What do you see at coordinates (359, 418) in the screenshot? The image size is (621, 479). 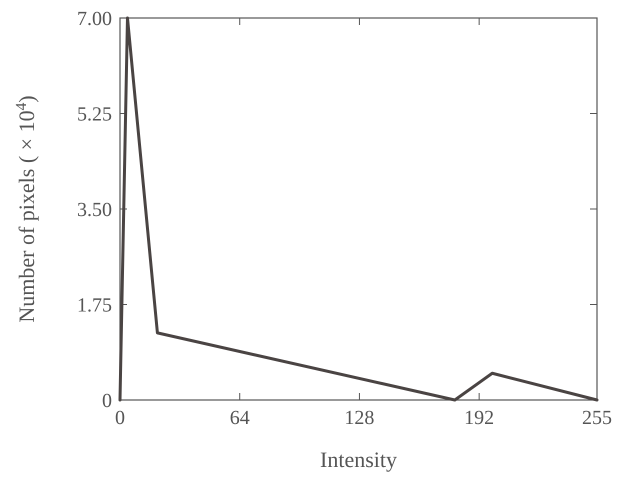 I see `x-tick-label: 128` at bounding box center [359, 418].